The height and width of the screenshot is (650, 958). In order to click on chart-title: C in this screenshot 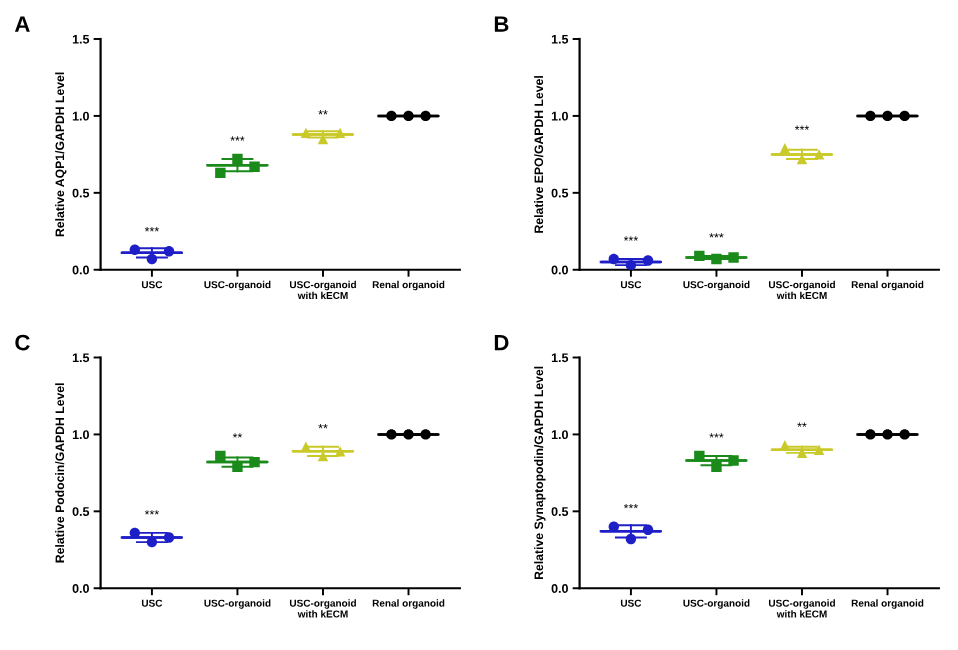, I will do `click(22, 342)`.